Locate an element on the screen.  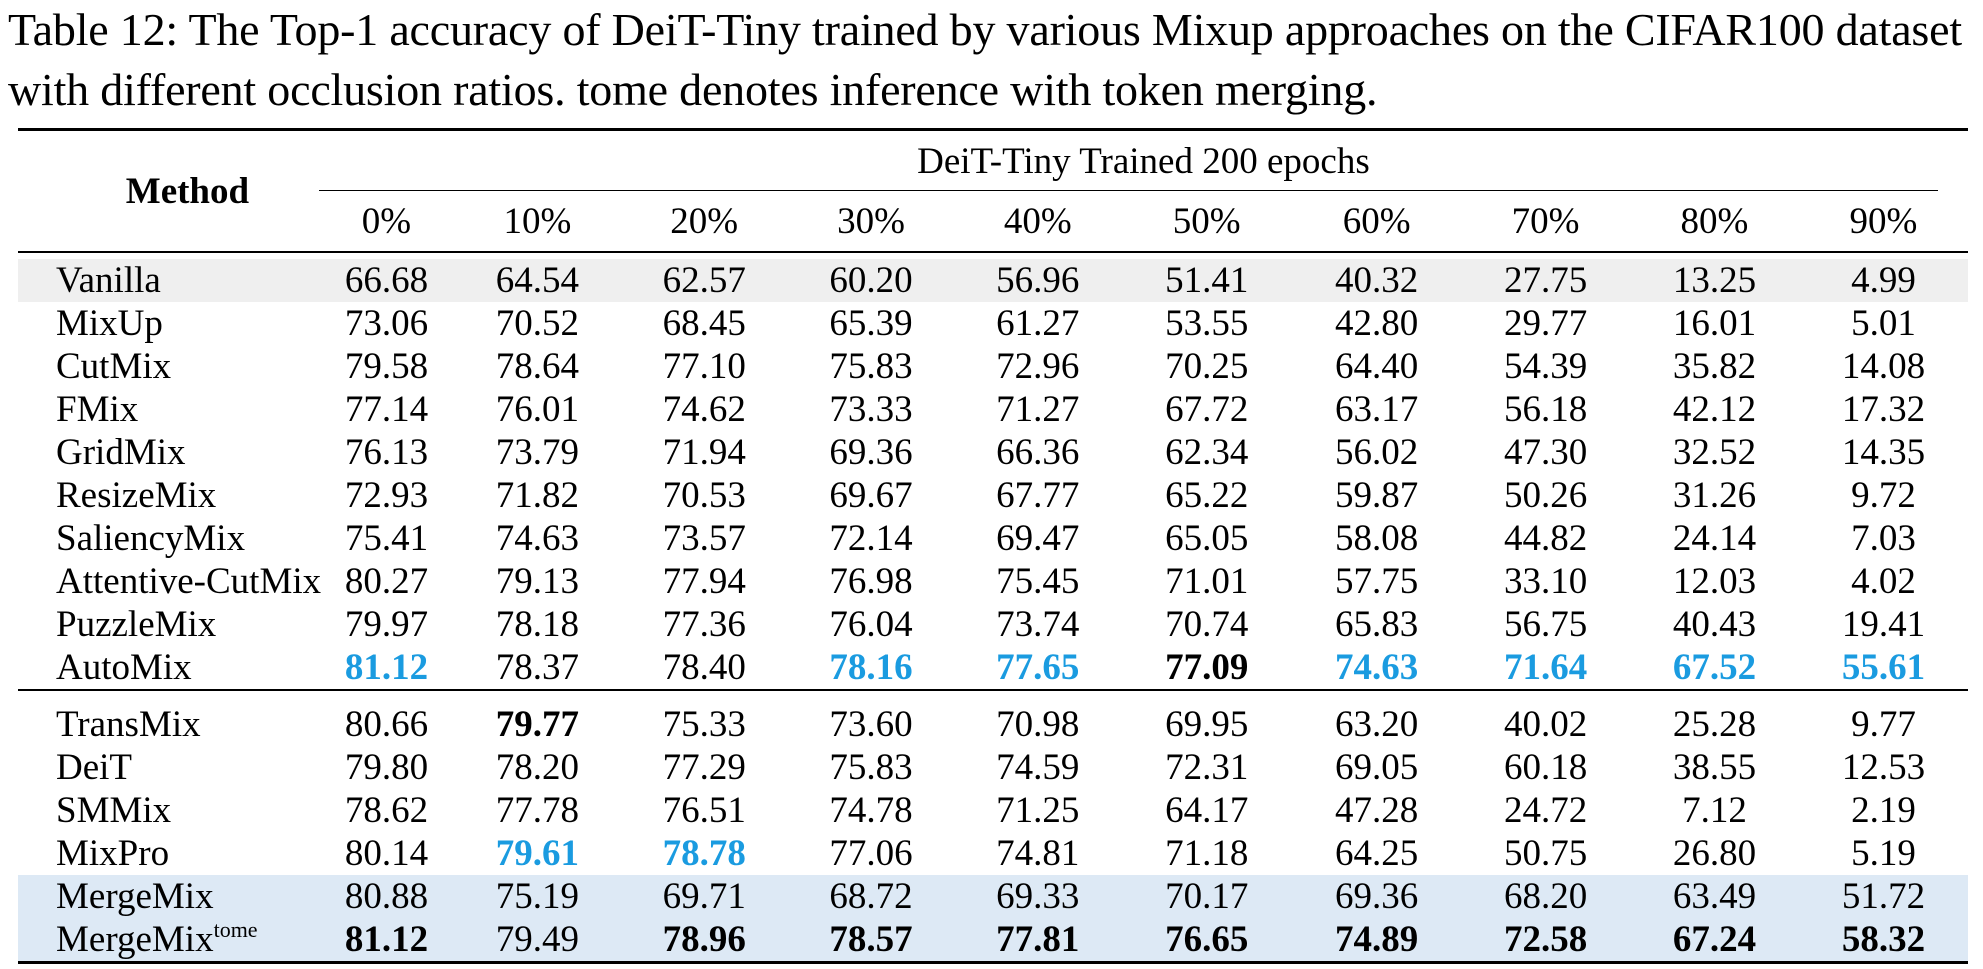
method-cell: CutMix is located at coordinates (168, 366).